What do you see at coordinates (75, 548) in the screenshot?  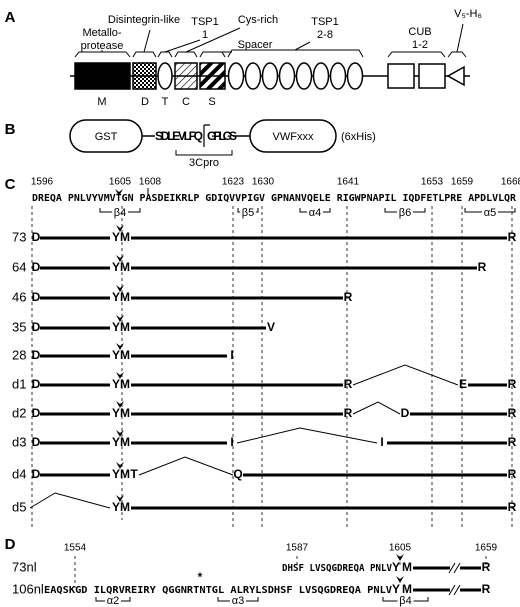 I see `residue-number: 1554` at bounding box center [75, 548].